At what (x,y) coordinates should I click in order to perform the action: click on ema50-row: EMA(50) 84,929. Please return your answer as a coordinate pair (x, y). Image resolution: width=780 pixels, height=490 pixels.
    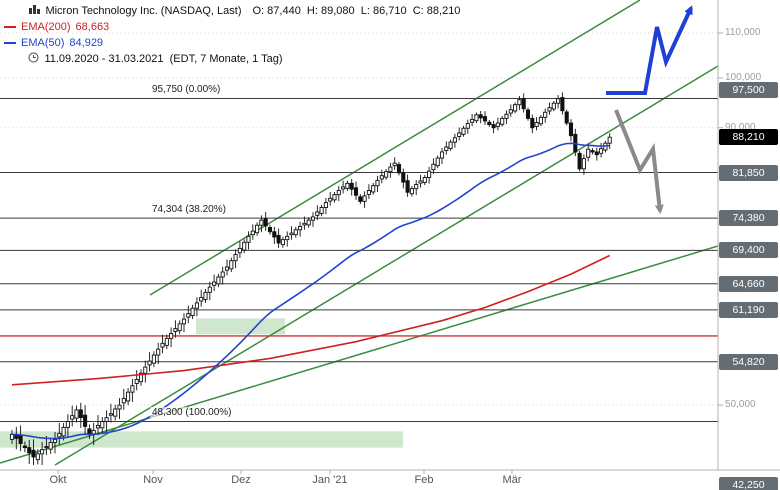
    Looking at the image, I should click on (232, 43).